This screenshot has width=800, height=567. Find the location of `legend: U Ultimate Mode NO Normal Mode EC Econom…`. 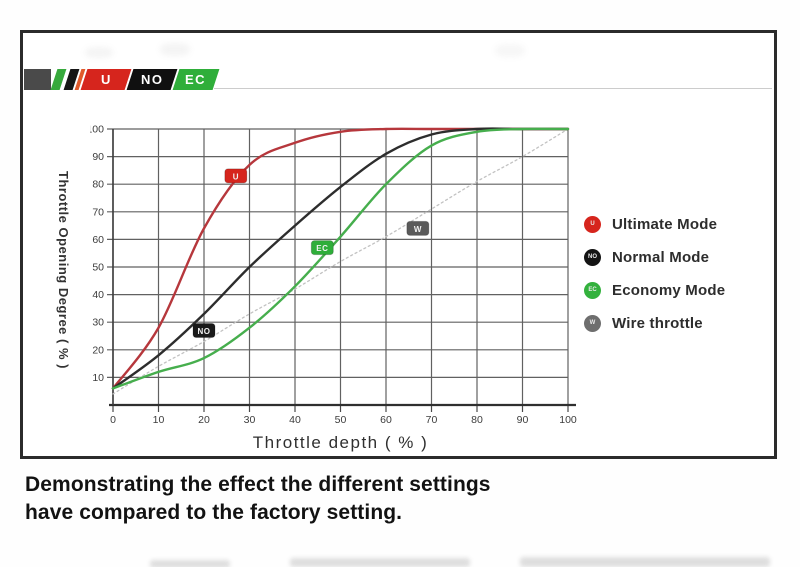

legend: U Ultimate Mode NO Normal Mode EC Econom… is located at coordinates (654, 279).